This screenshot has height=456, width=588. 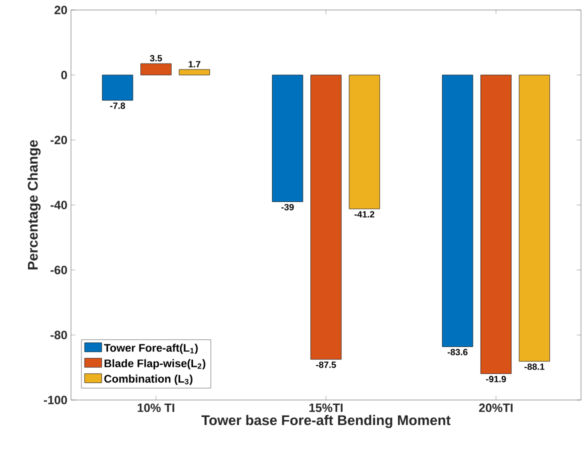 I want to click on legend-label: Combination (L$_{3}$), so click(x=148, y=379).